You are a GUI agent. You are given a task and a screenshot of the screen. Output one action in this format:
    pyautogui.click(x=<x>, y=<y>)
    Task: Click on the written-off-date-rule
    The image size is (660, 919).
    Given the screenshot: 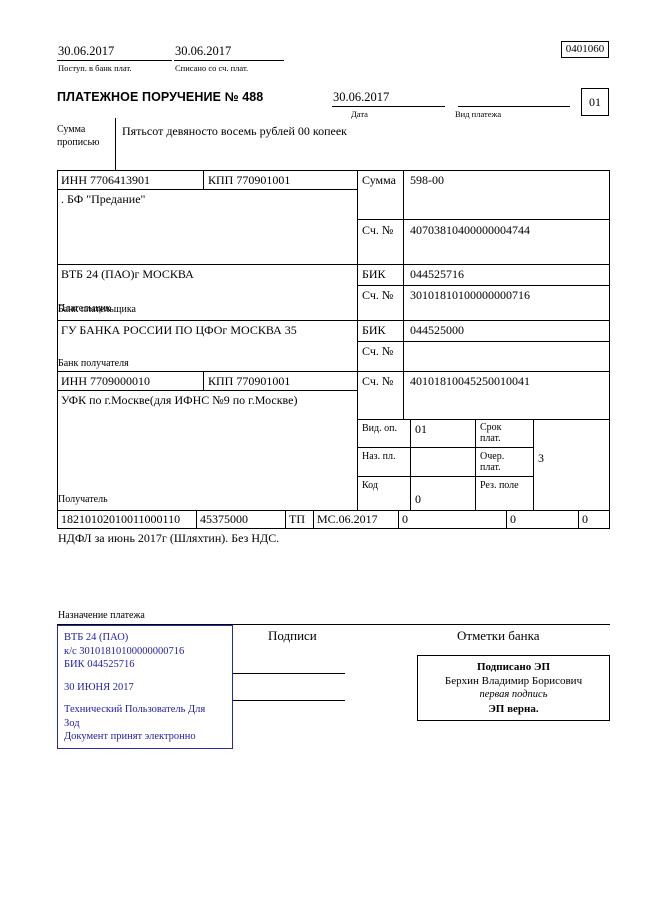 What is the action you would take?
    pyautogui.click(x=229, y=60)
    